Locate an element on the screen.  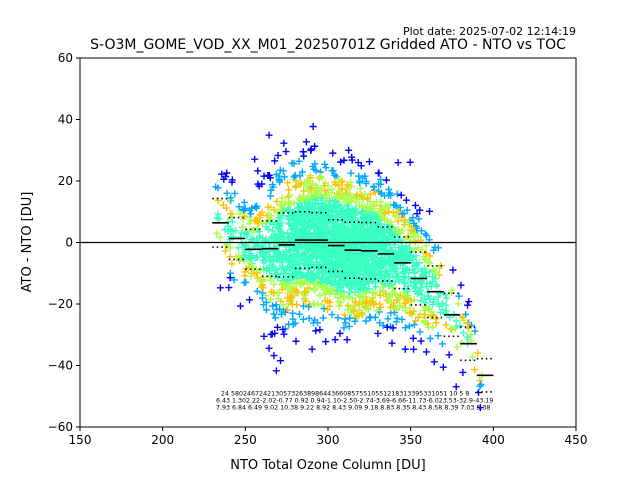
y-tick-label: 40 is located at coordinates (65, 120).